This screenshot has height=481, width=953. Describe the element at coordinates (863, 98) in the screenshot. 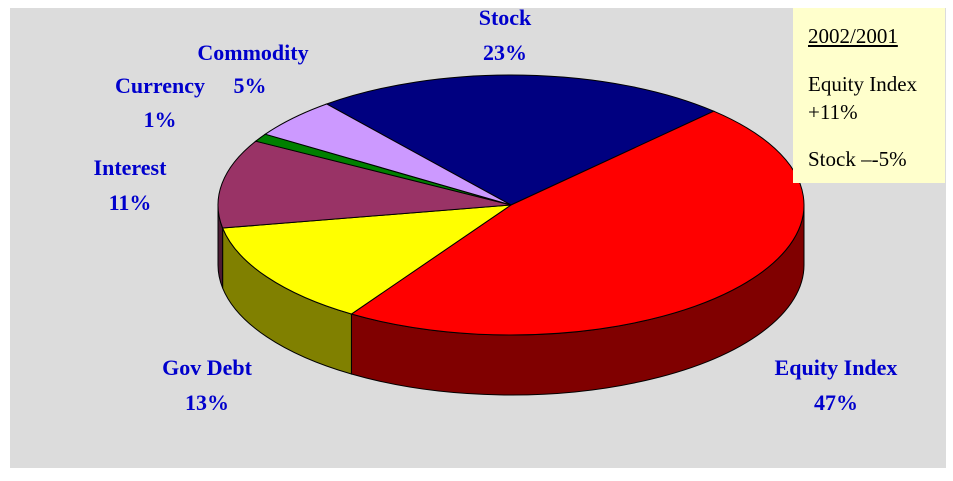

I see `annotation-line: Equity Index +11%` at that location.